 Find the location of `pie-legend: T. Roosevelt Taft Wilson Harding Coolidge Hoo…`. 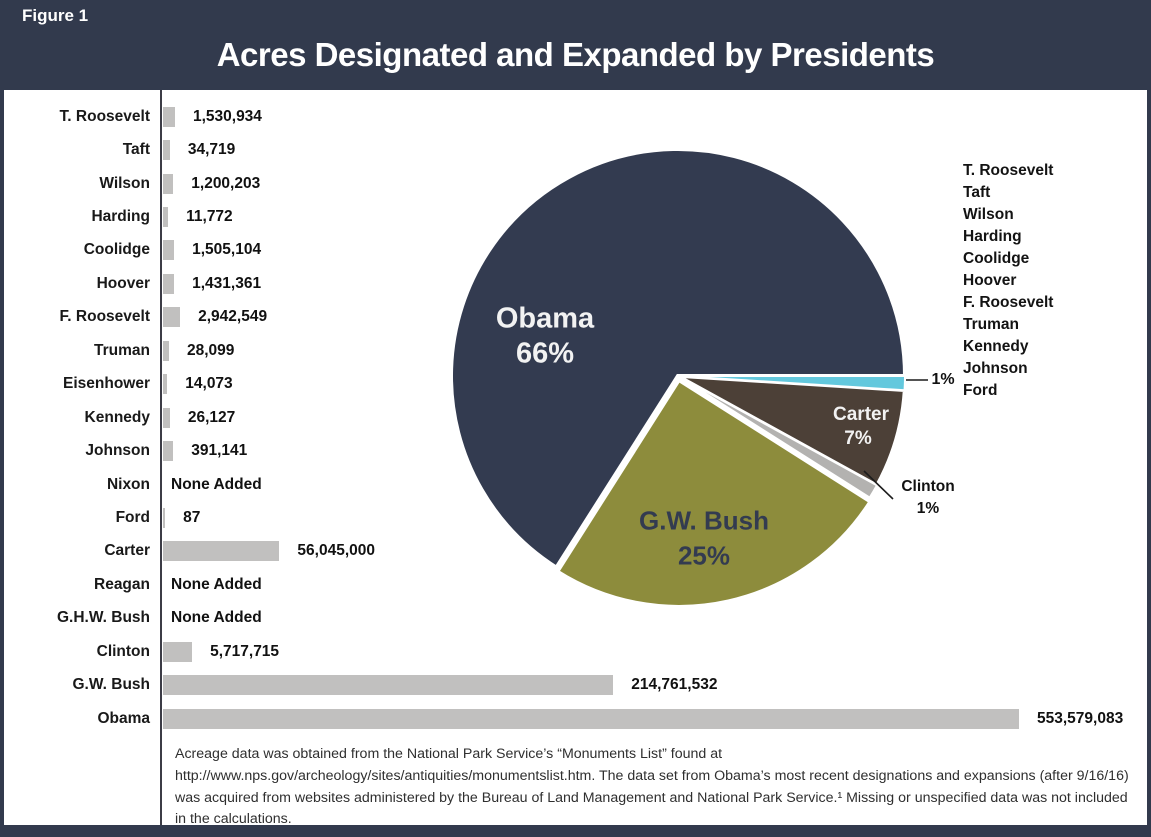

pie-legend: T. Roosevelt Taft Wilson Harding Coolidge Hoo… is located at coordinates (1008, 281).